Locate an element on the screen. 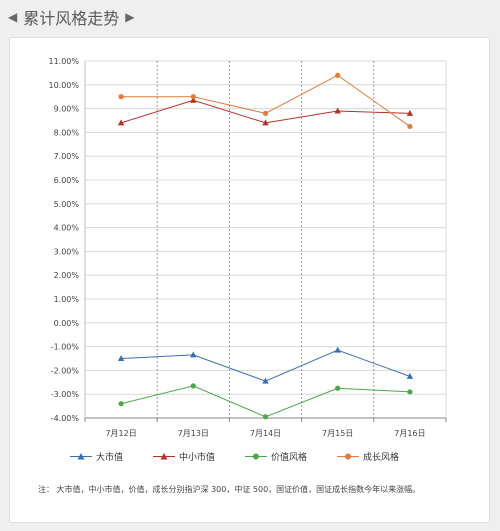  section-title: 累计风格走势 is located at coordinates (71, 18).